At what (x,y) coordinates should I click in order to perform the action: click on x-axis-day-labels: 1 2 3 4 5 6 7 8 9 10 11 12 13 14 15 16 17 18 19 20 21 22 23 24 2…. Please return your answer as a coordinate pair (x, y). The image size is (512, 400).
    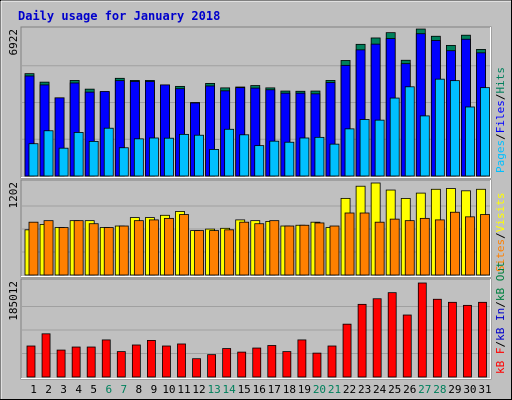
    Looking at the image, I should click on (260, 389).